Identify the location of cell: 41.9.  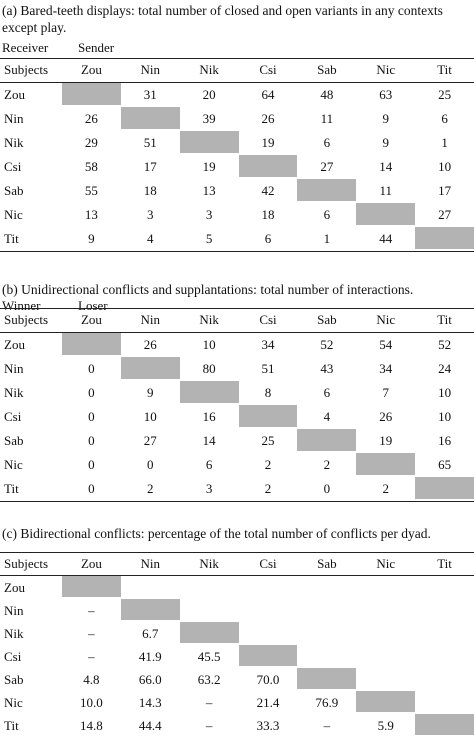
(150, 656).